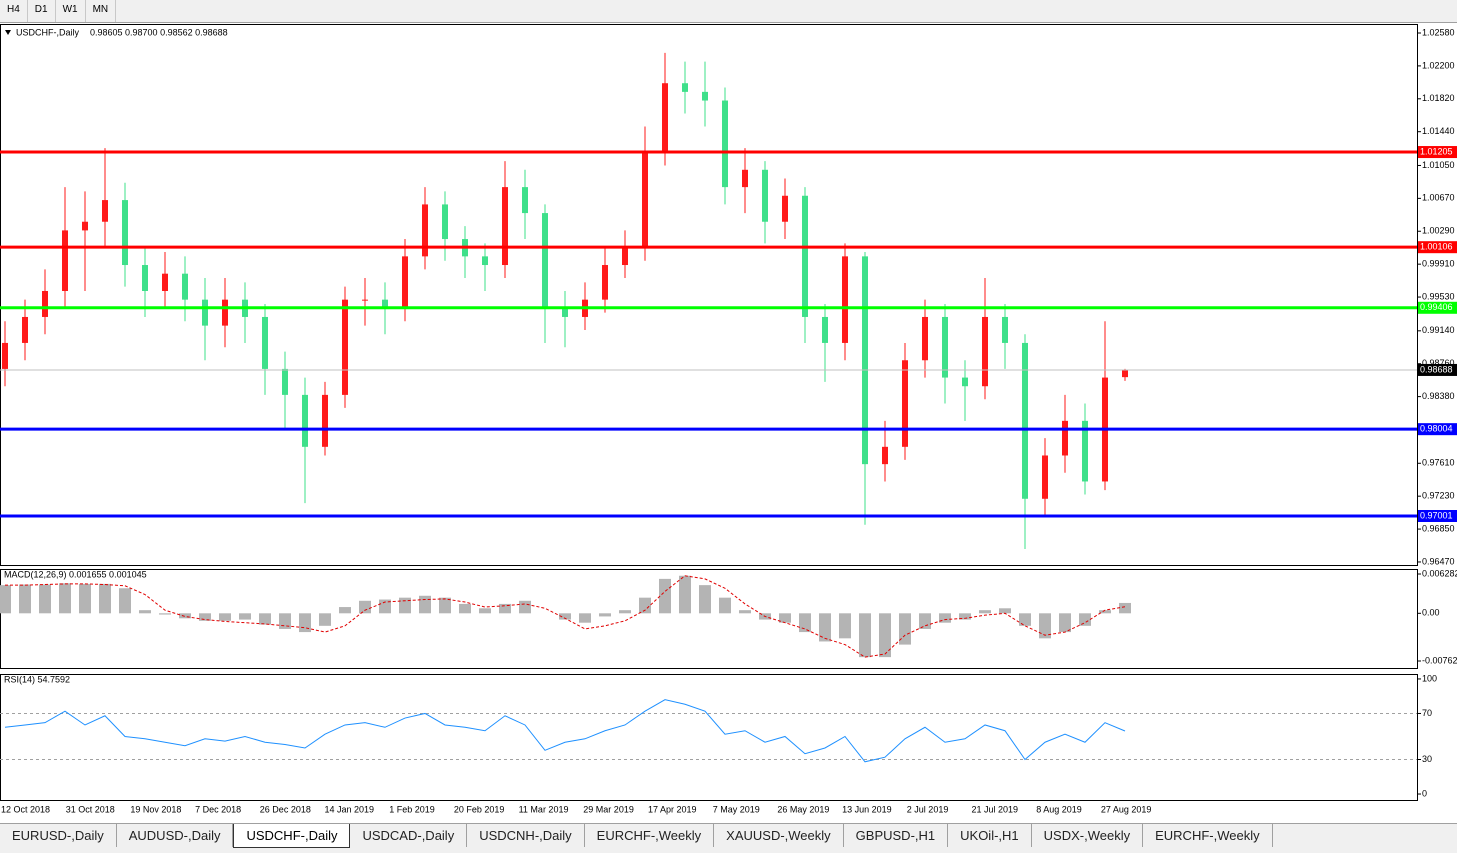  What do you see at coordinates (8, 32) in the screenshot?
I see `collapse-arrow` at bounding box center [8, 32].